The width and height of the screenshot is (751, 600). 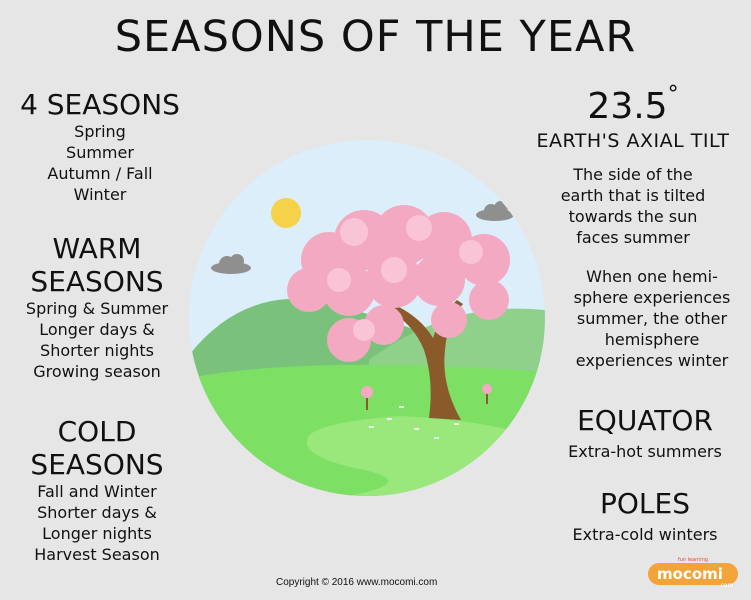 I want to click on copyright-text: Copyright © 2016 www.mocomi.com, so click(x=357, y=582).